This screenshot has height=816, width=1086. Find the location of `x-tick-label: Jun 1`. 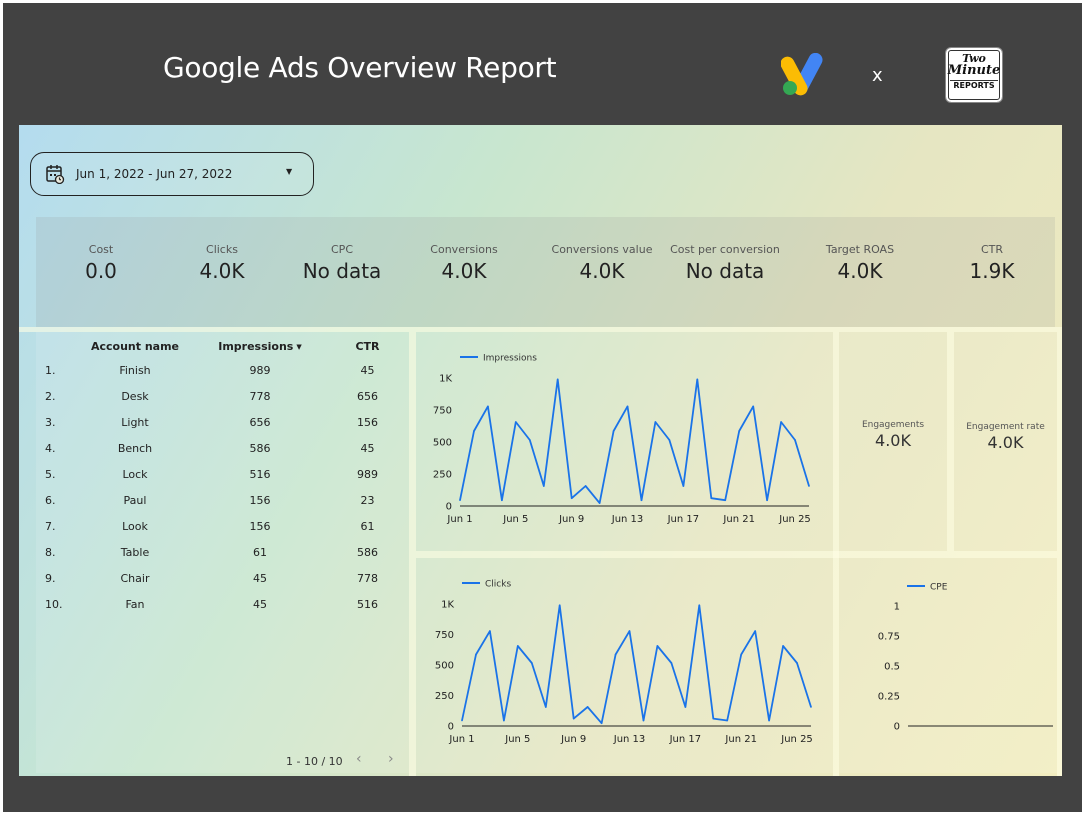

x-tick-label: Jun 1 is located at coordinates (461, 739).